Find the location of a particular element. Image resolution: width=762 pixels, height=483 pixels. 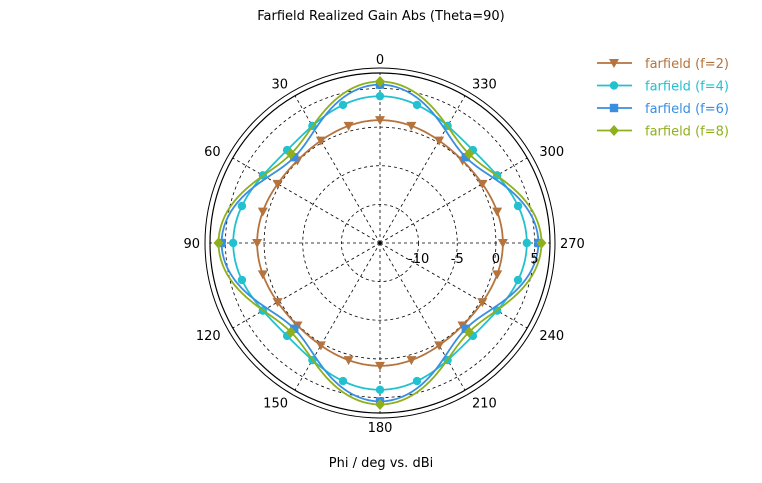

radial-tick-label: -10 is located at coordinates (418, 259).